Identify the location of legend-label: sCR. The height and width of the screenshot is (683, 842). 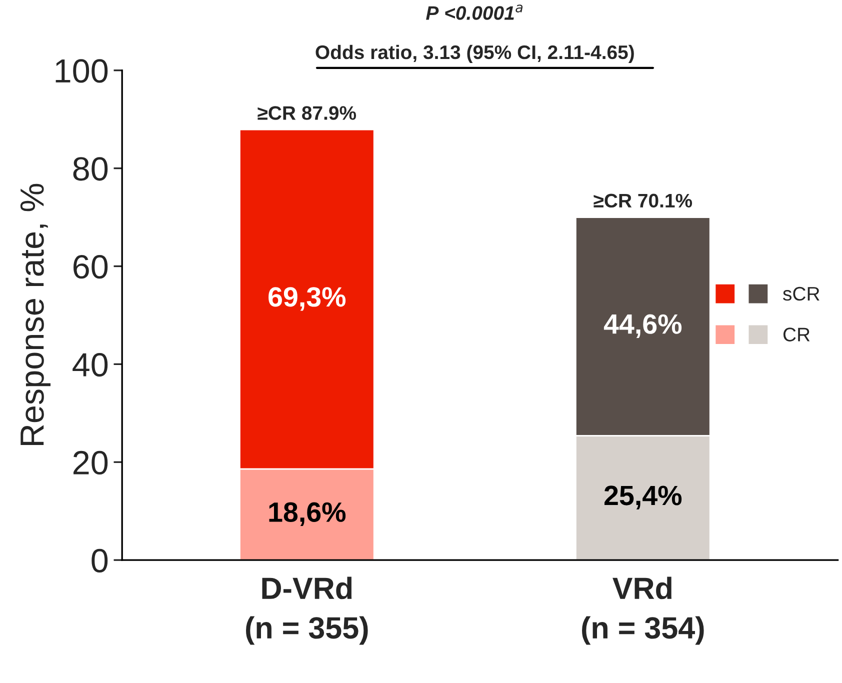
(801, 293).